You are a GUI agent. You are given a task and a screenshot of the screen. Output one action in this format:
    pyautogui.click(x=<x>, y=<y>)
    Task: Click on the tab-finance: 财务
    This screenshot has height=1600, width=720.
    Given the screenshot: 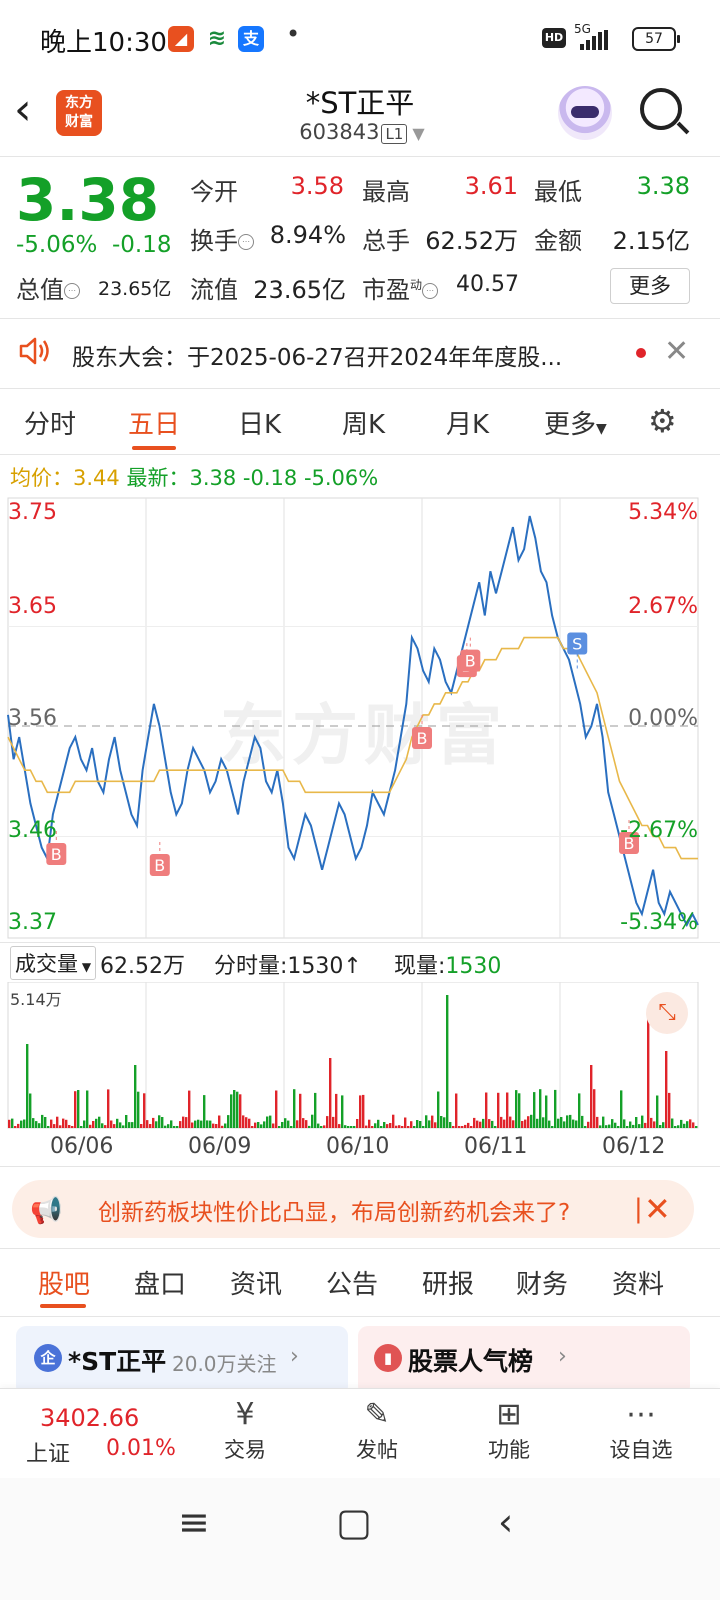 What is the action you would take?
    pyautogui.click(x=542, y=1285)
    